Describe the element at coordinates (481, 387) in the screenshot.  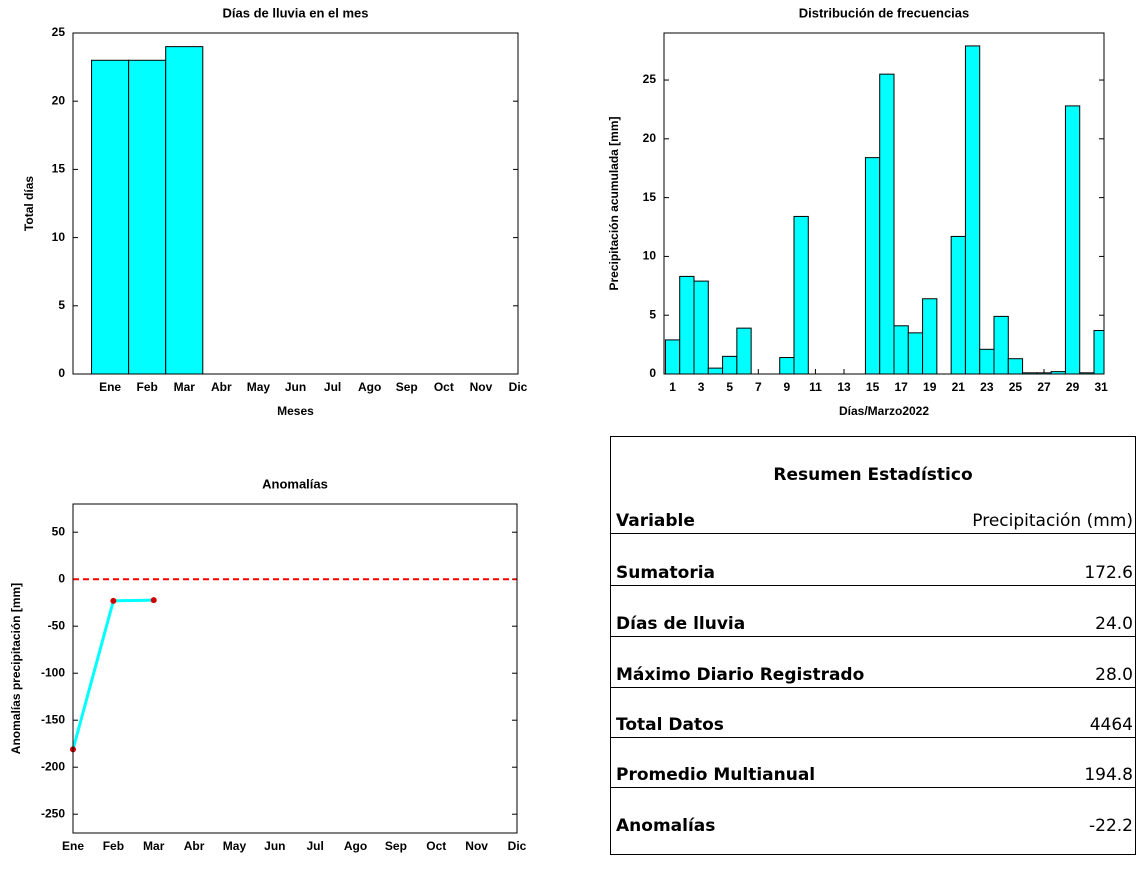
I see `x-tick-label: Nov` at that location.